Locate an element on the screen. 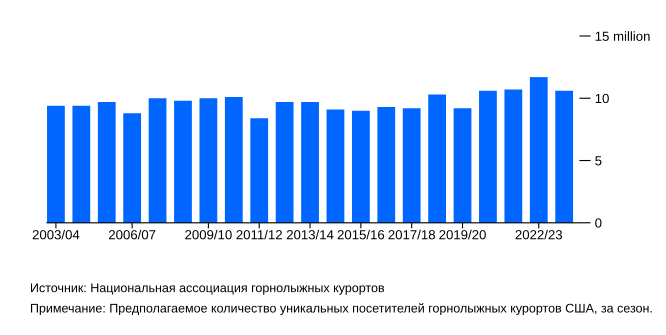 This screenshot has width=666, height=335. text: Примечание: Предполагаемое количество уникальных посетителей горнолыжных курортов США, за сезон. is located at coordinates (341, 309).